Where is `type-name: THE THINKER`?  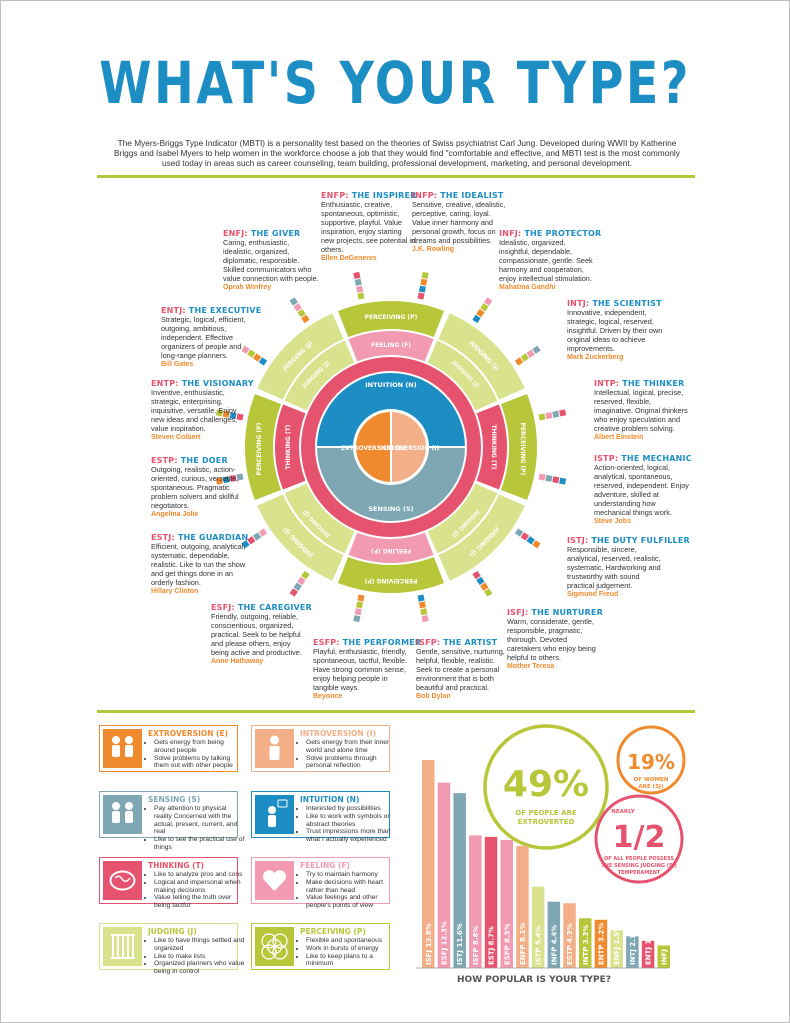
type-name: THE THINKER is located at coordinates (653, 383).